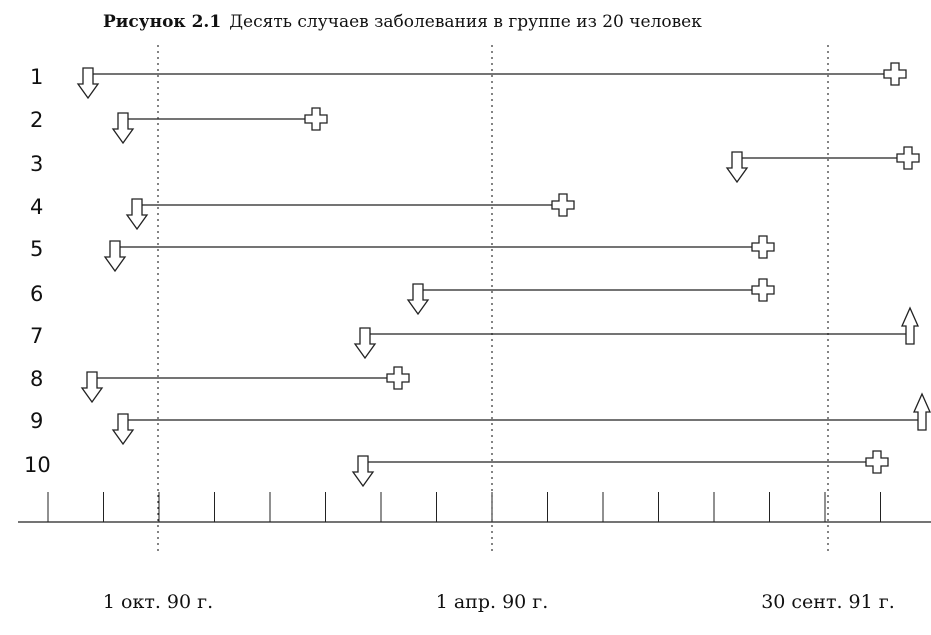  I want to click on date-labels: 1 окт. 90 г. 1 апр. 90 г. 30 сент. 91 г., so click(499, 602).